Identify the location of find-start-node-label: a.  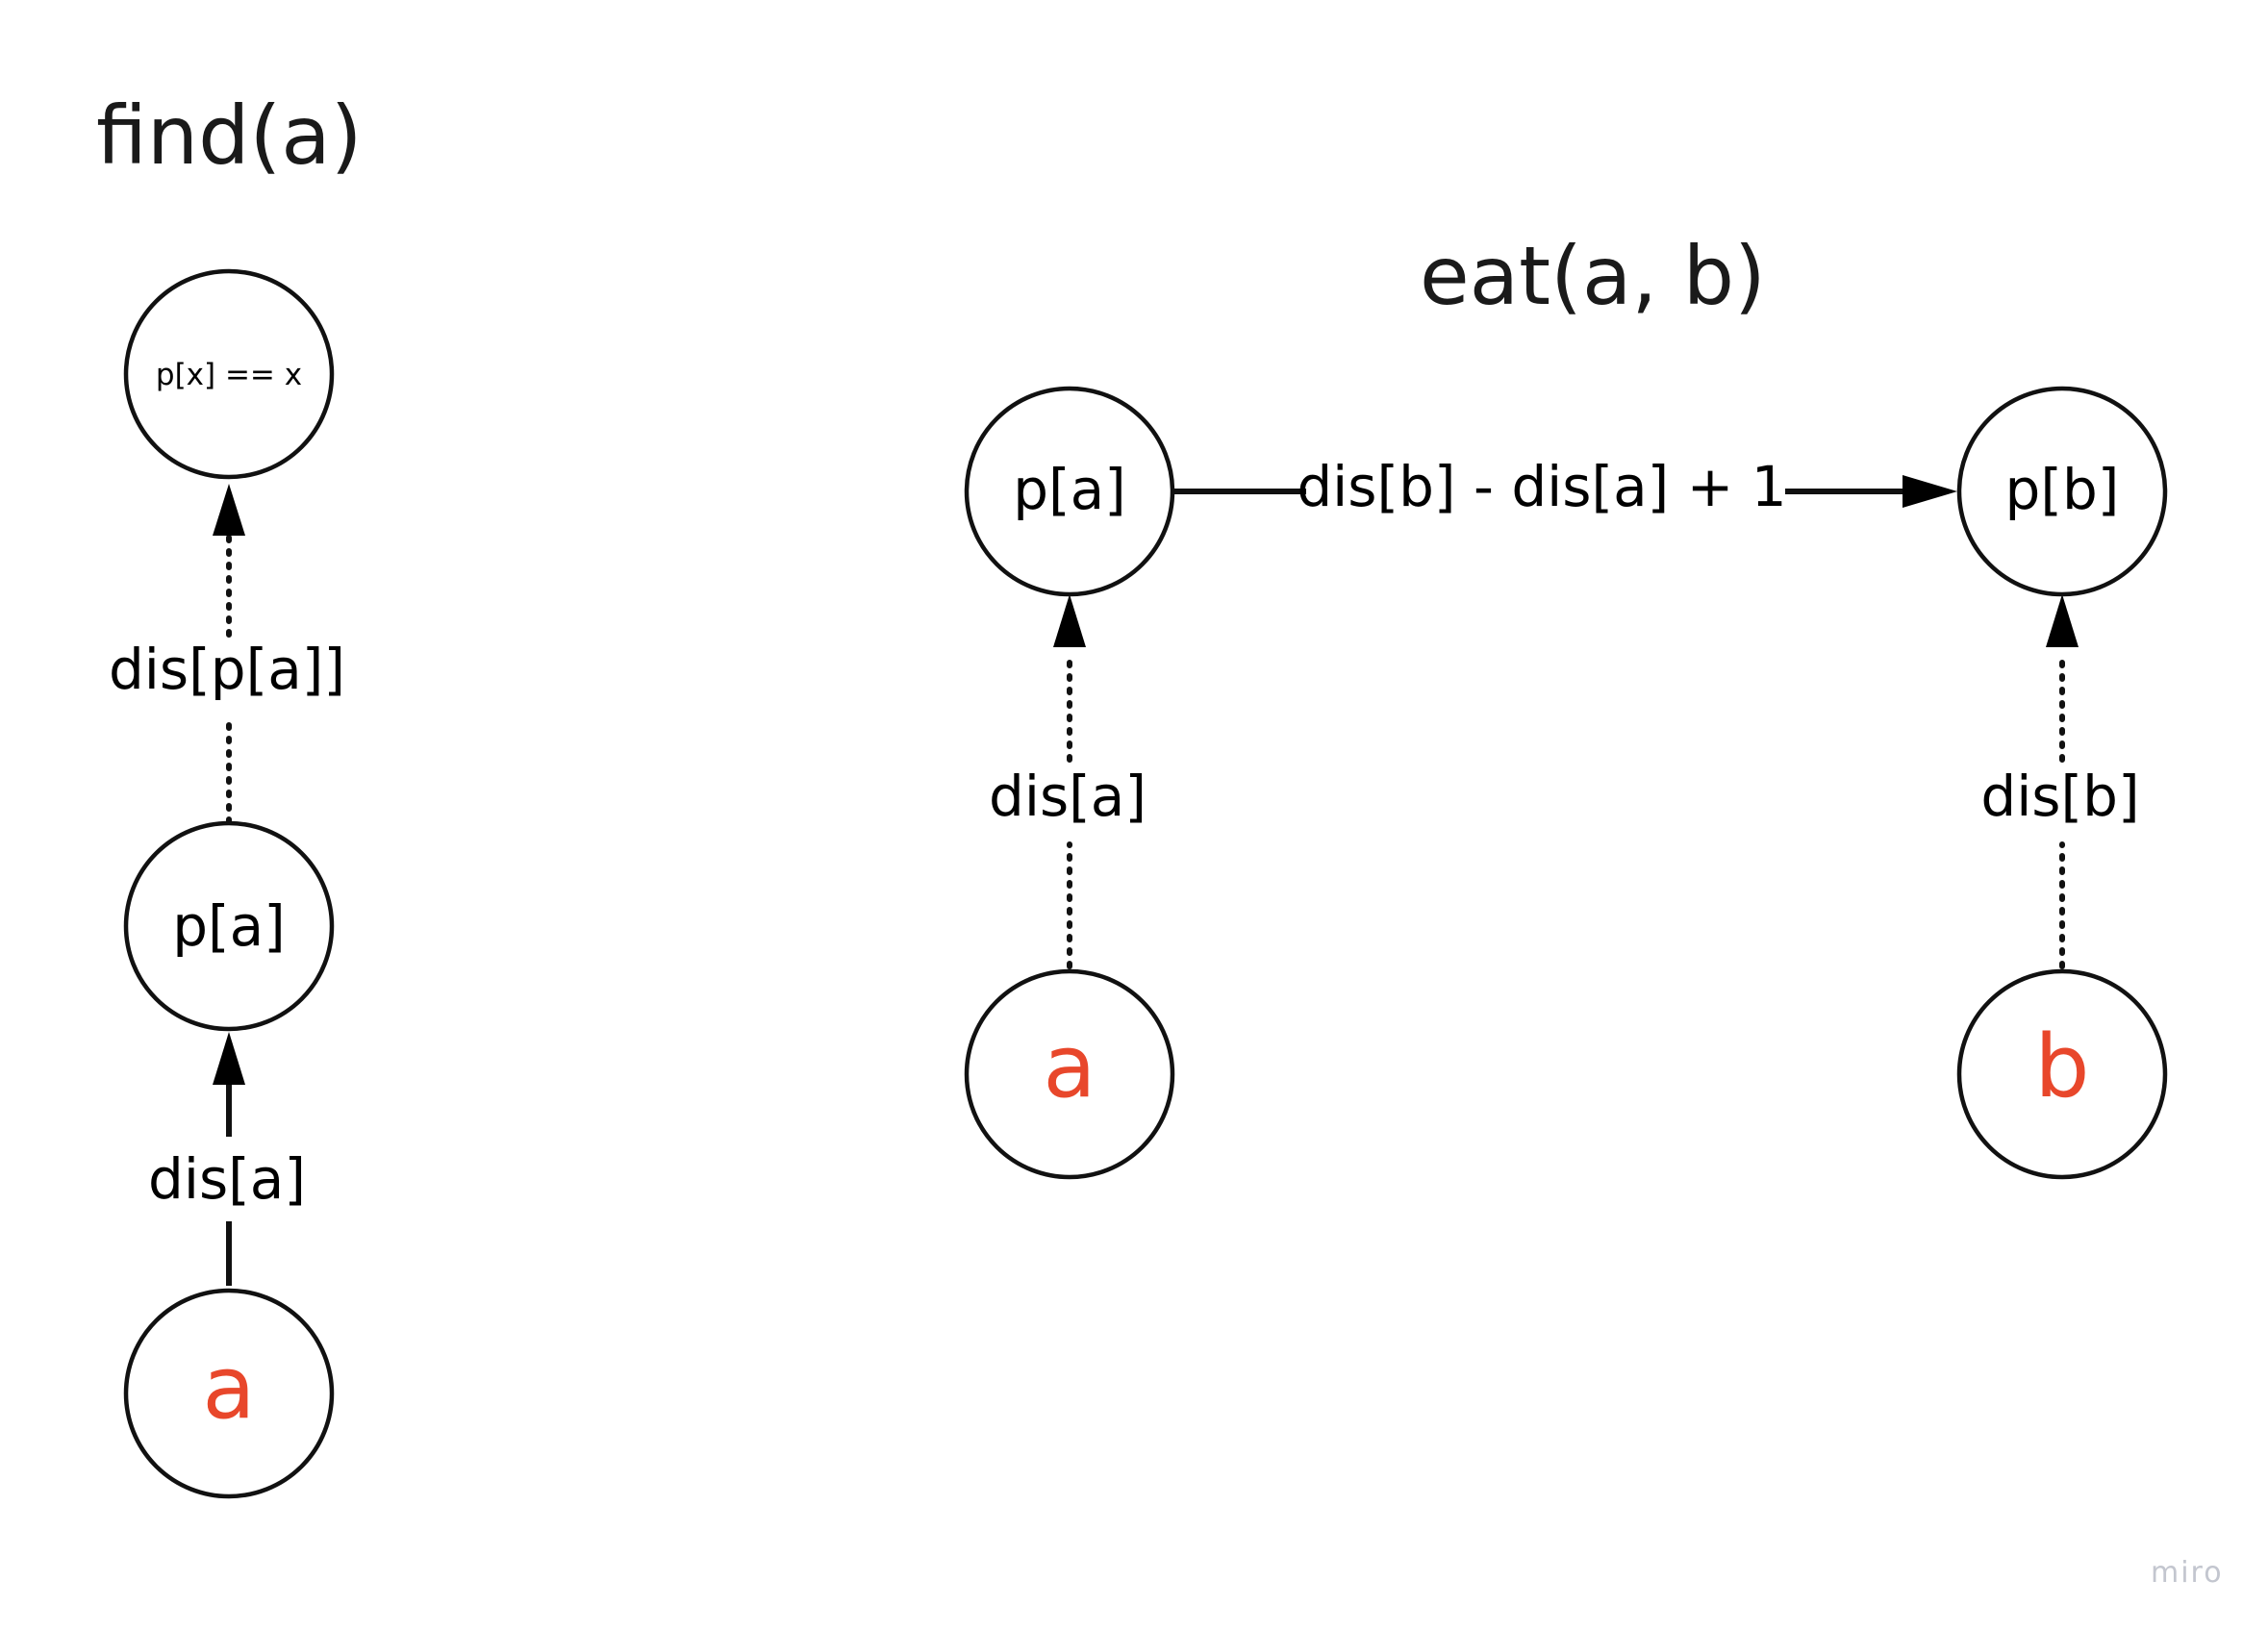
(229, 1389).